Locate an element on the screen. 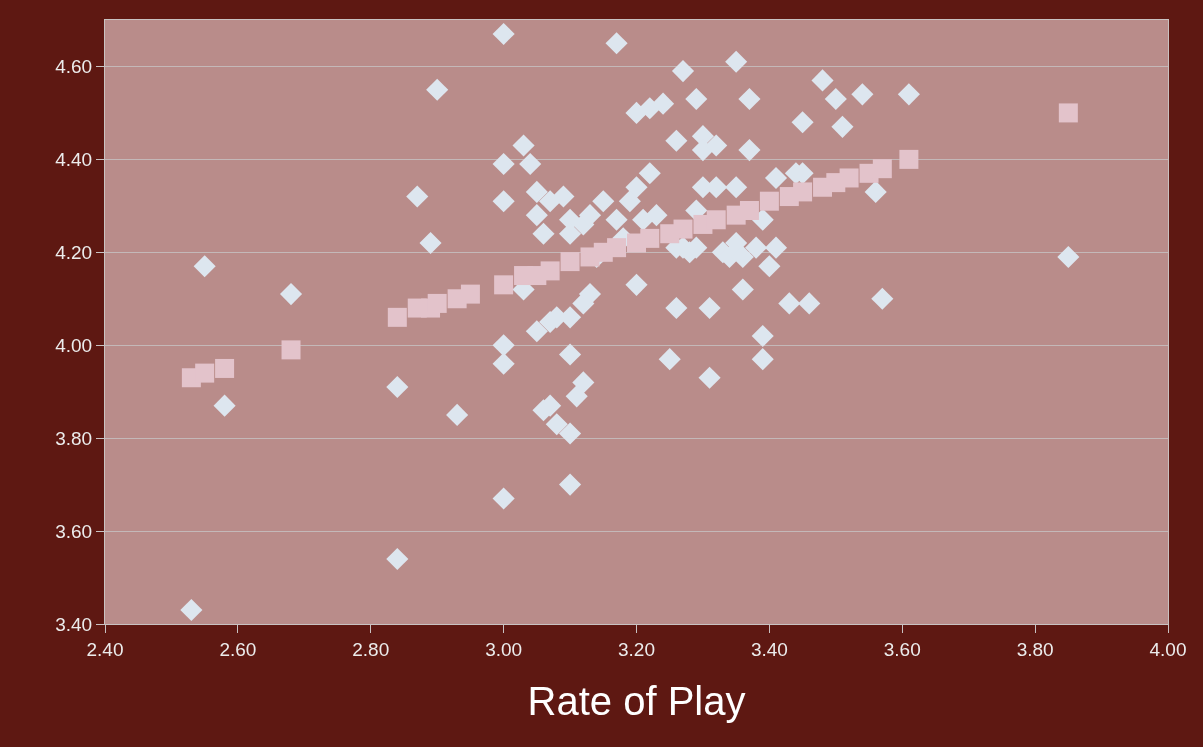  x-tick-label: 3.00 is located at coordinates (504, 649).